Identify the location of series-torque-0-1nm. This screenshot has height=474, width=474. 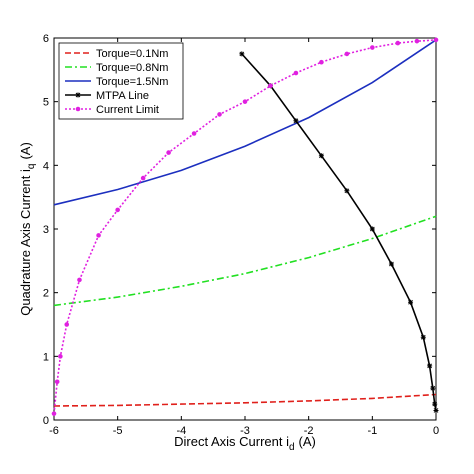
(245, 400).